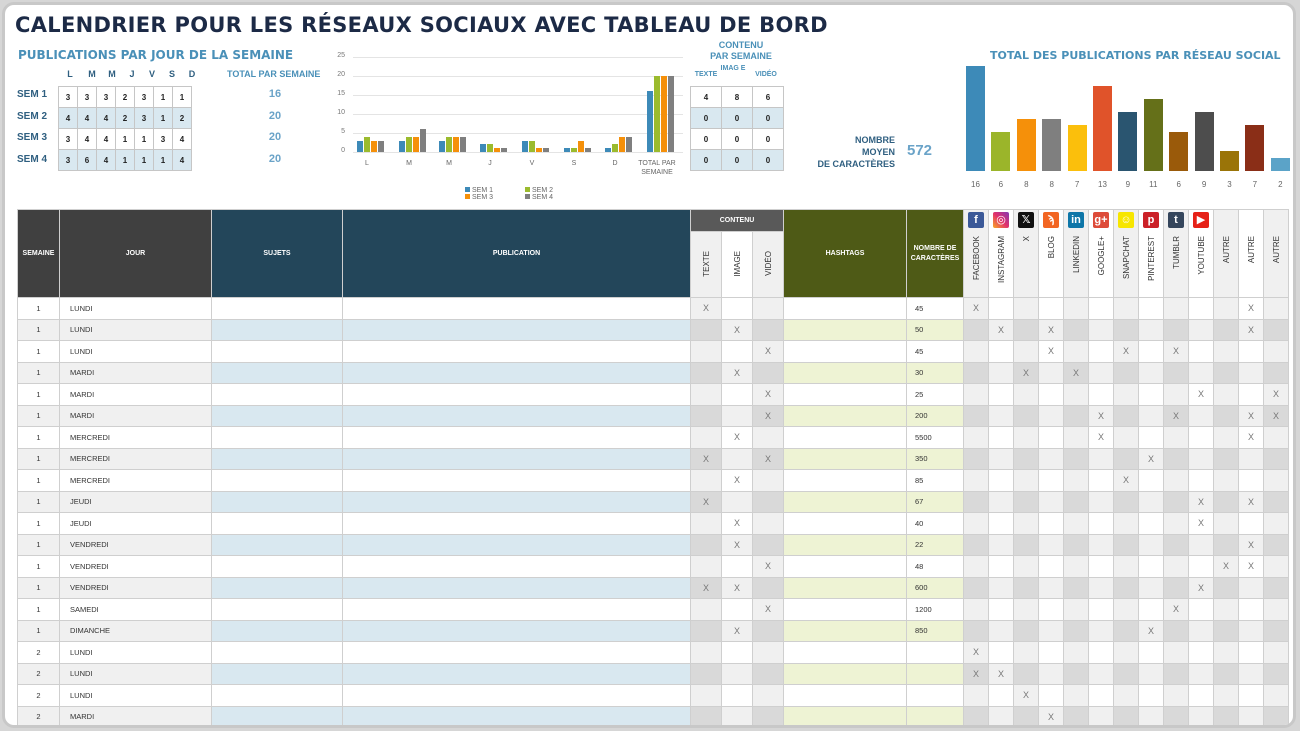  Describe the element at coordinates (768, 97) in the screenshot. I see `content-count: 6` at that location.